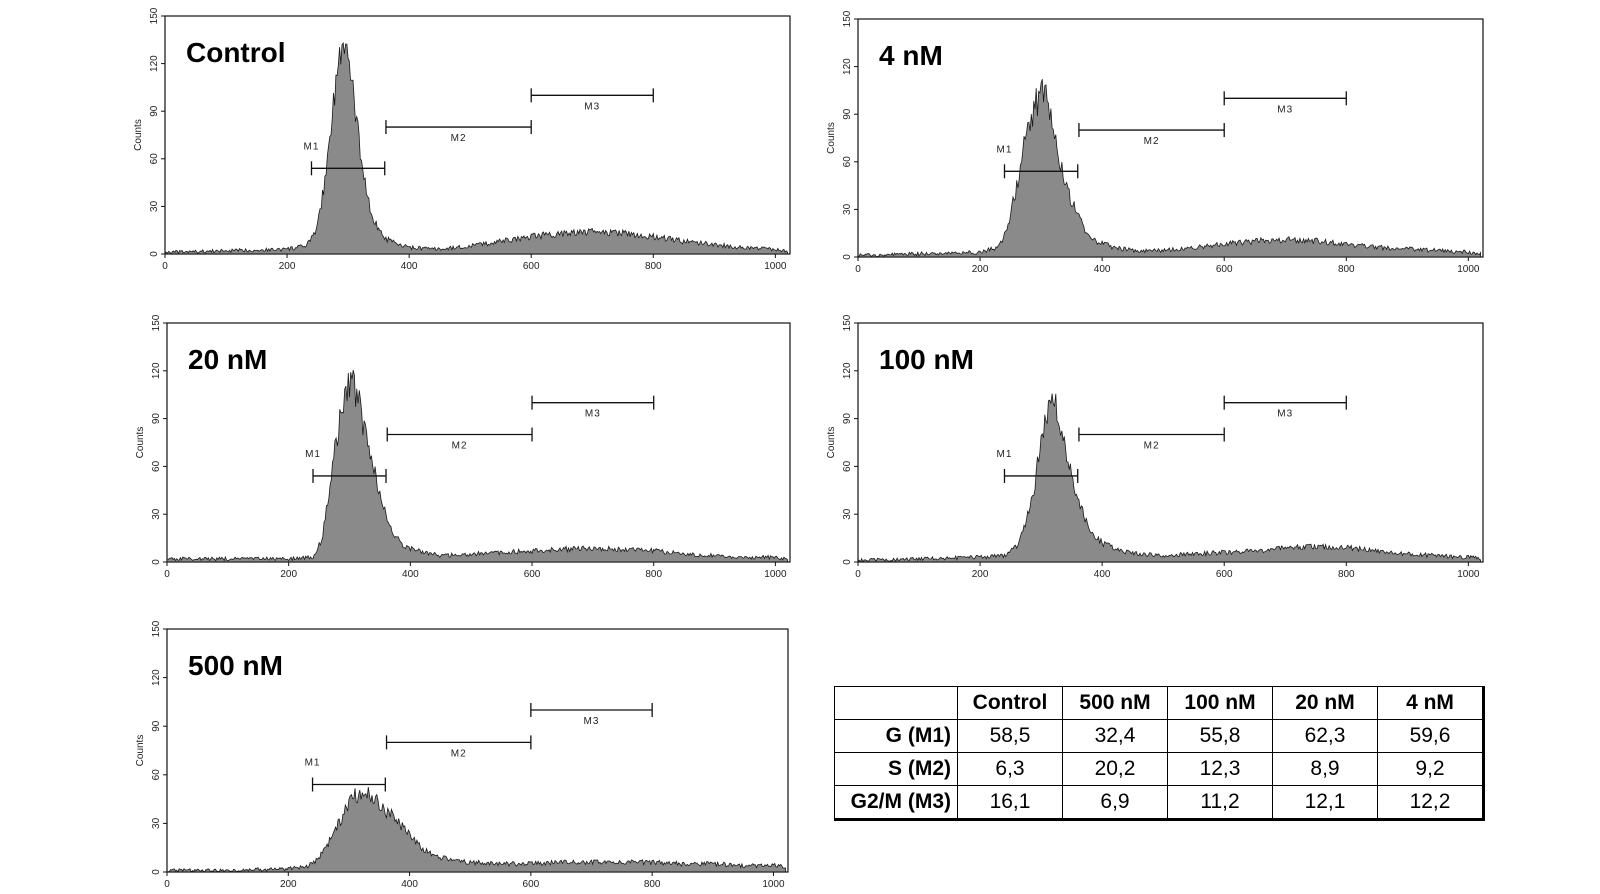 This screenshot has height=894, width=1600. What do you see at coordinates (1010, 769) in the screenshot?
I see `table-cell: 6,3` at bounding box center [1010, 769].